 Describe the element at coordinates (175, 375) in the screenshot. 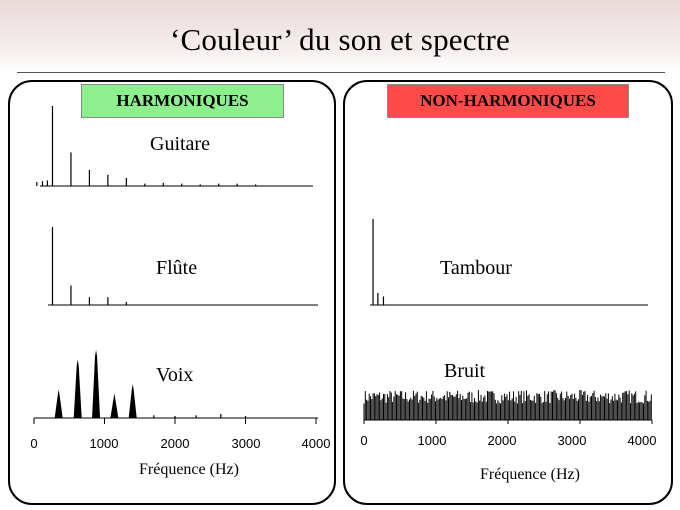

I see `voice-label: Voix` at that location.